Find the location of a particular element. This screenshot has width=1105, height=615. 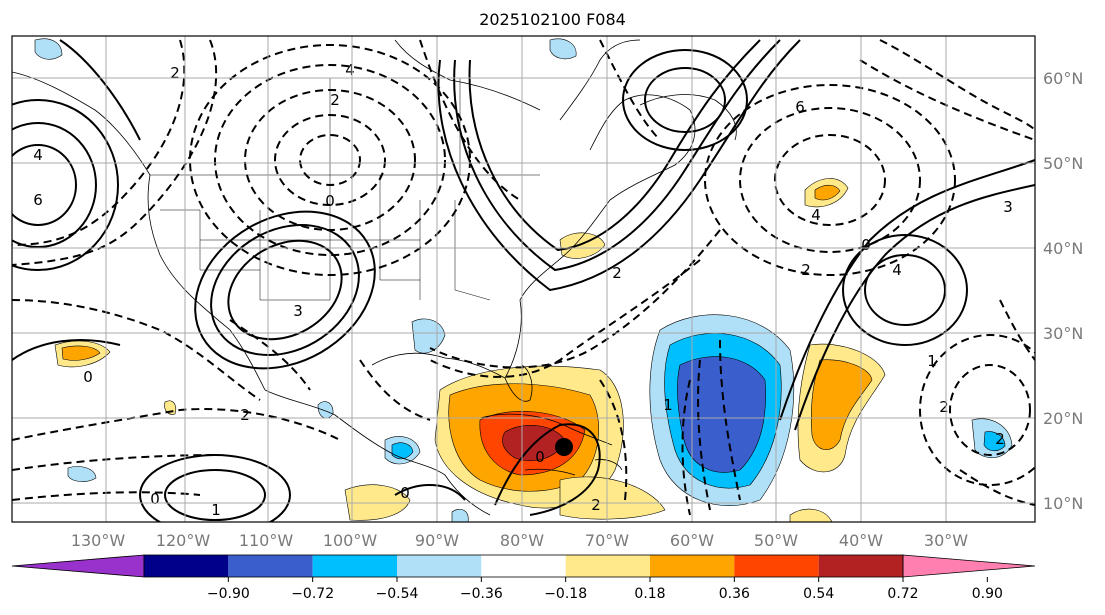

negative-anomaly-north is located at coordinates (563, 49).